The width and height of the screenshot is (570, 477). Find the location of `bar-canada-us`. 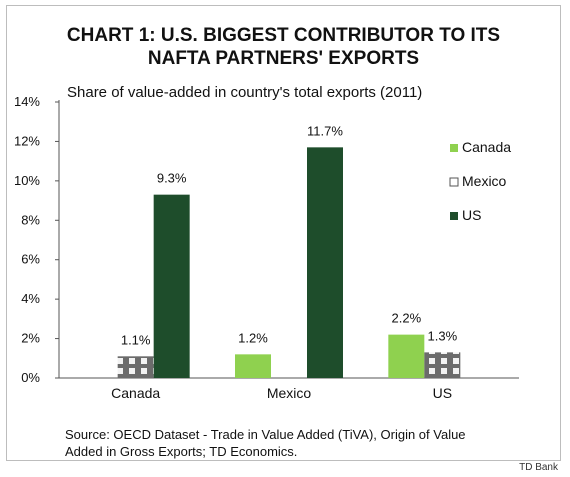

bar-canada-us is located at coordinates (406, 356).